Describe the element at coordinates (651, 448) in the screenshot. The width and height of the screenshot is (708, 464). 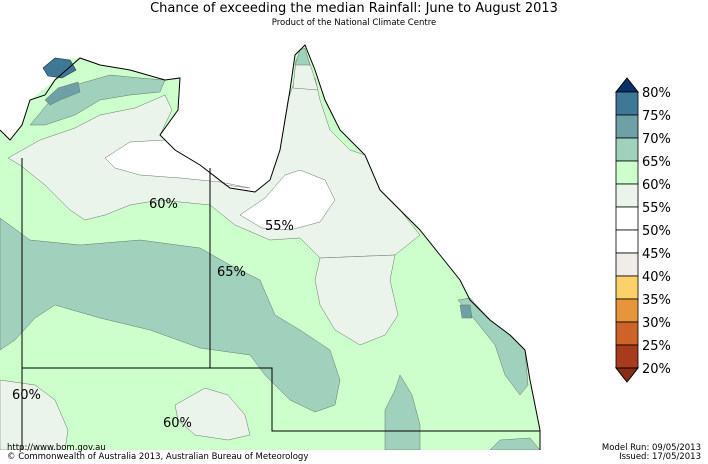
I see `model-run-date: Model Run: 09/05/2013` at that location.